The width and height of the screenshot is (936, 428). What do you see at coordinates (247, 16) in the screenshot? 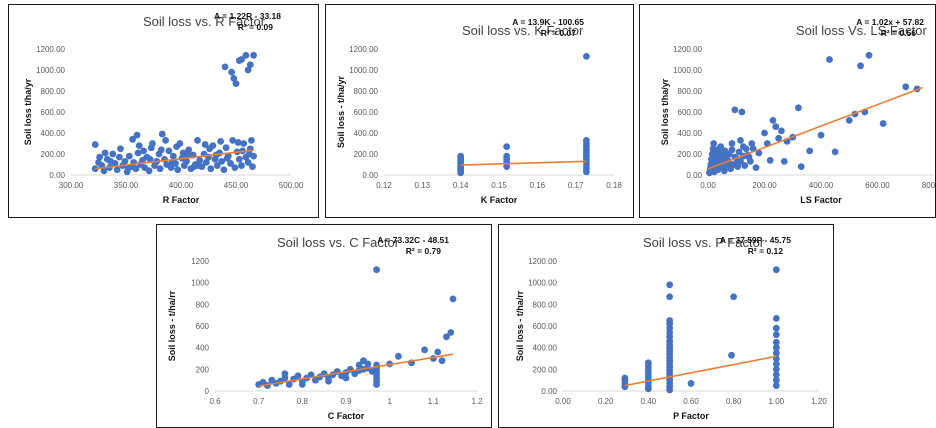
I see `trendline-equation: A = 1.22R - 33.18` at bounding box center [247, 16].